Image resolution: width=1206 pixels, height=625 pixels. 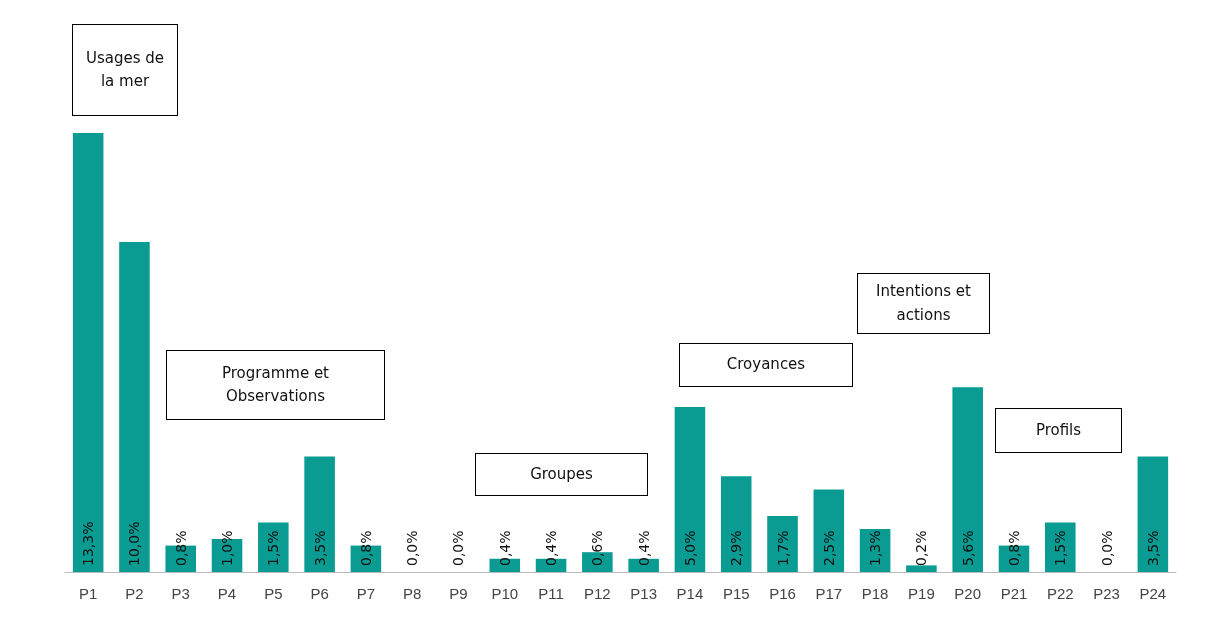 I want to click on data-label: 0,6%, so click(x=597, y=548).